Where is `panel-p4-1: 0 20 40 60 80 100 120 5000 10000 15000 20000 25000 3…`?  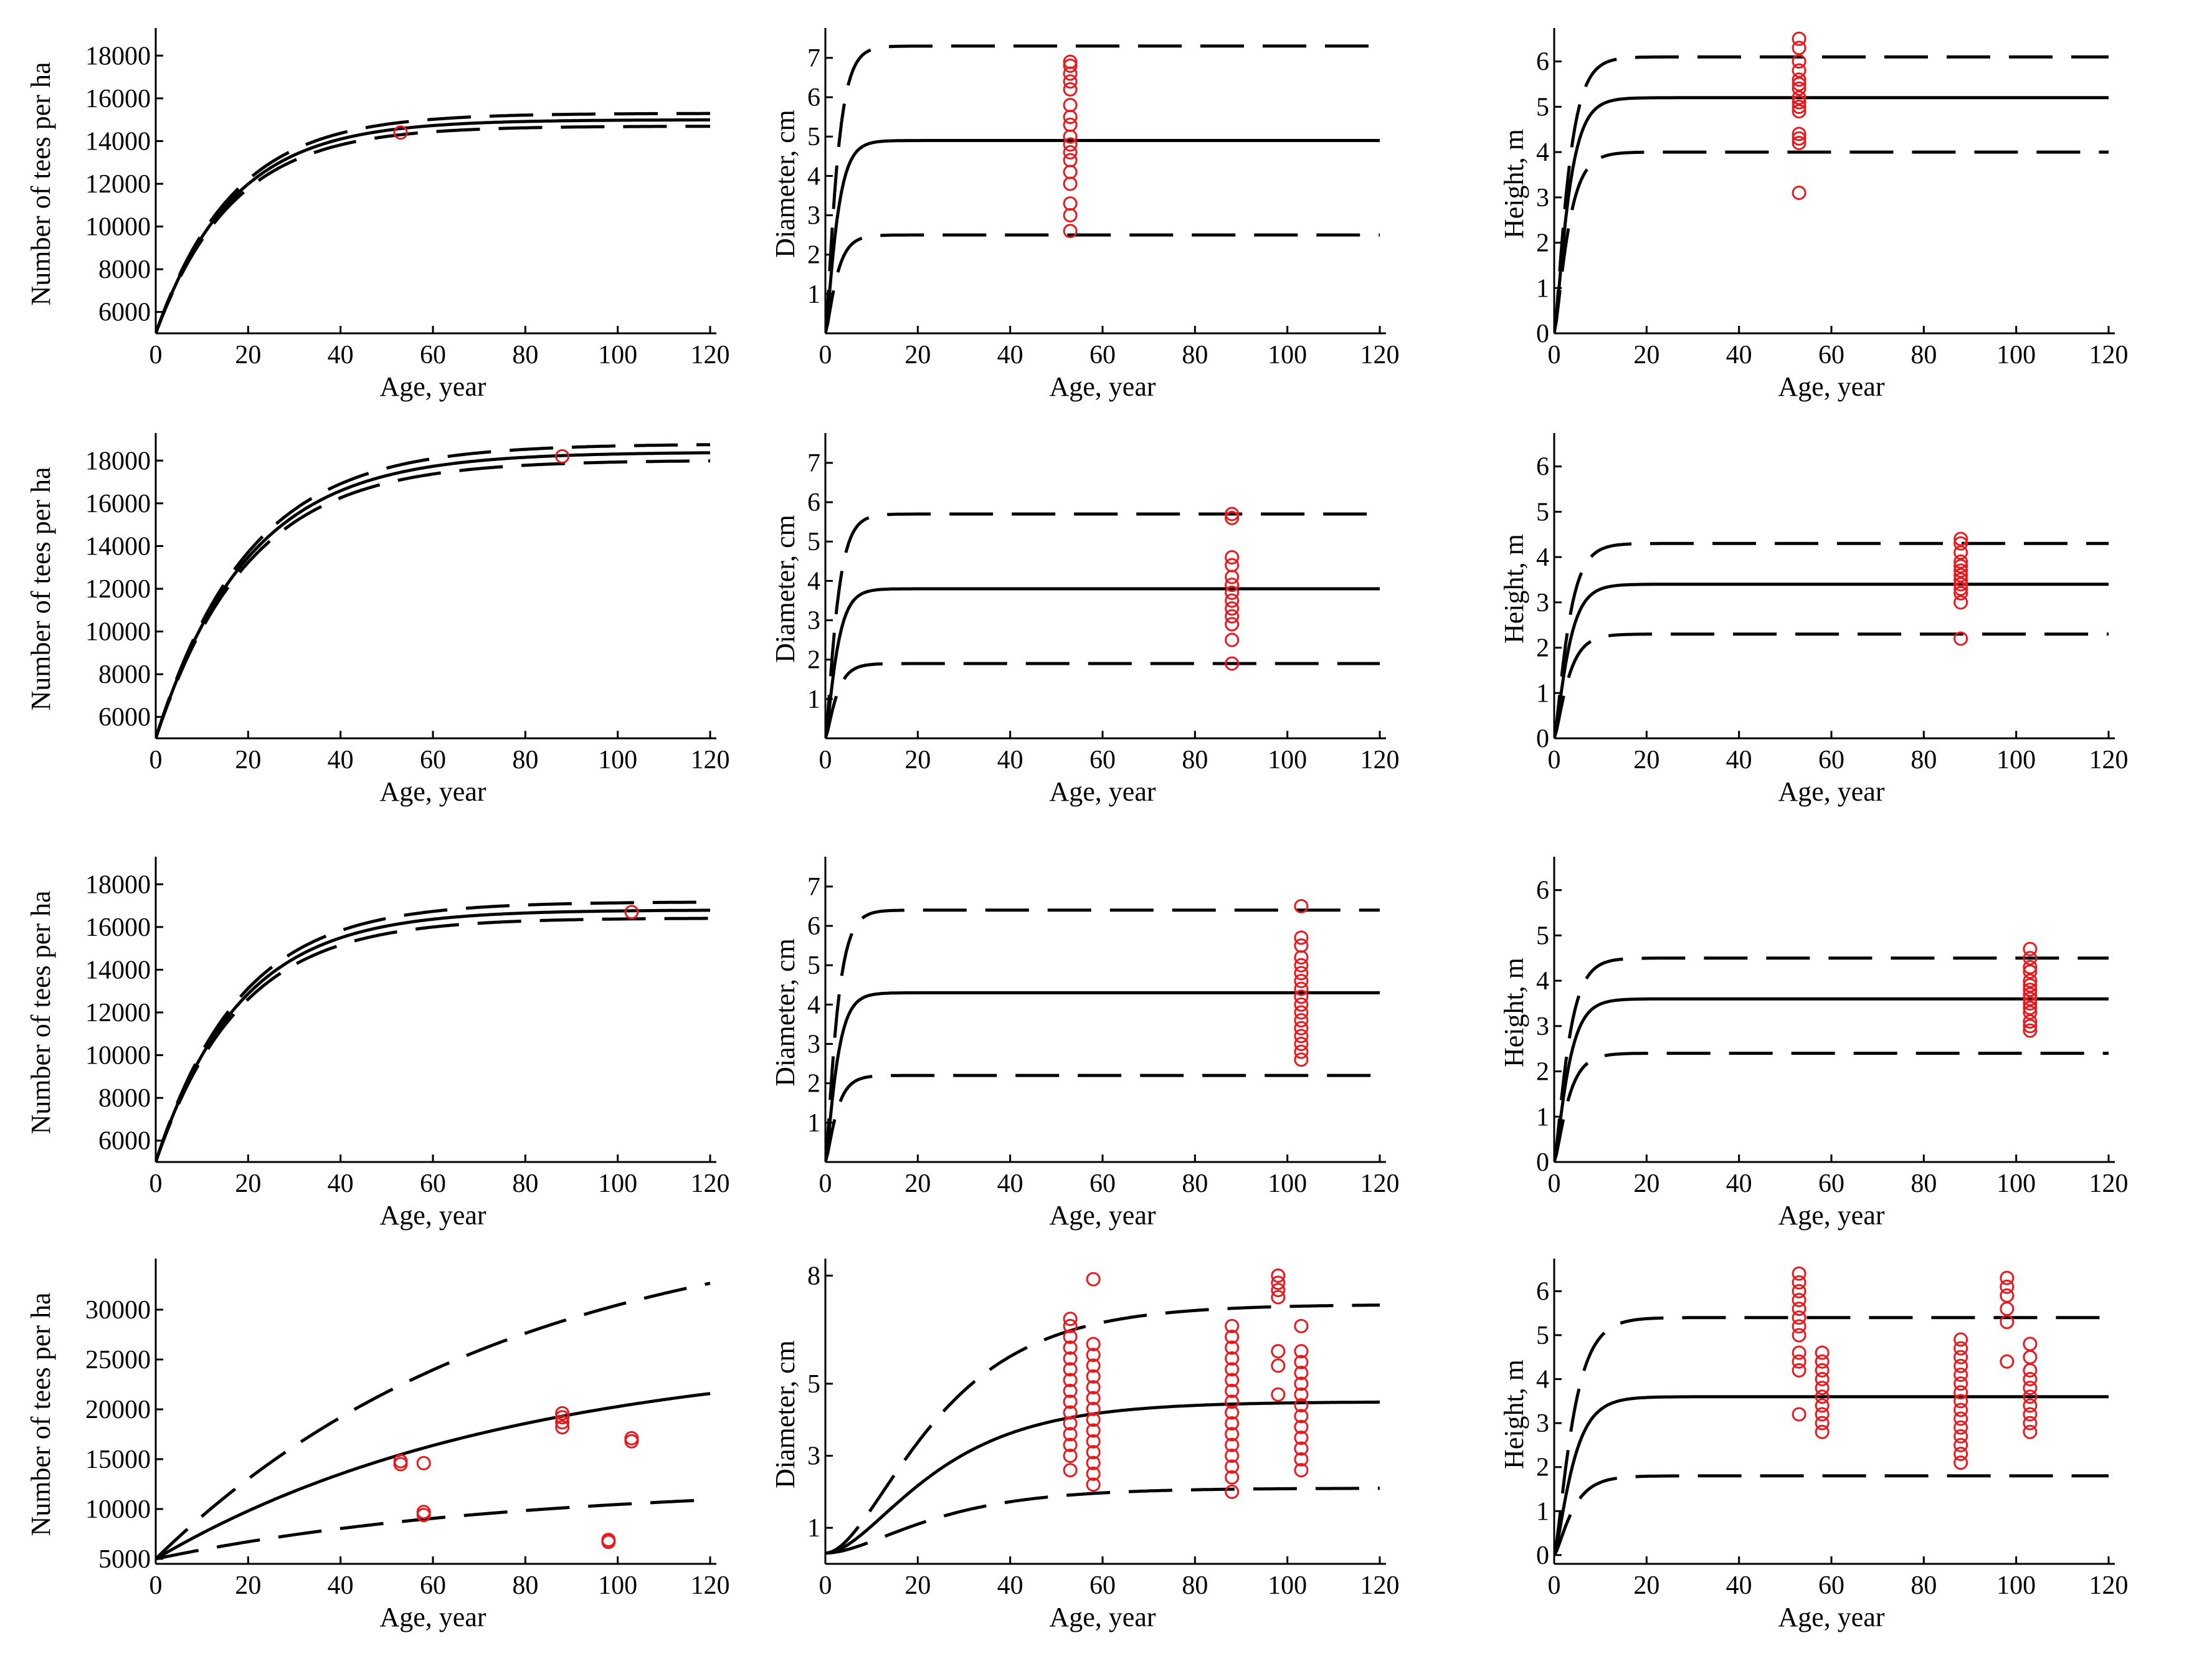
panel-p4-1: 0 20 40 60 80 100 120 5000 10000 15000 20000 25000 3… is located at coordinates (378, 1445).